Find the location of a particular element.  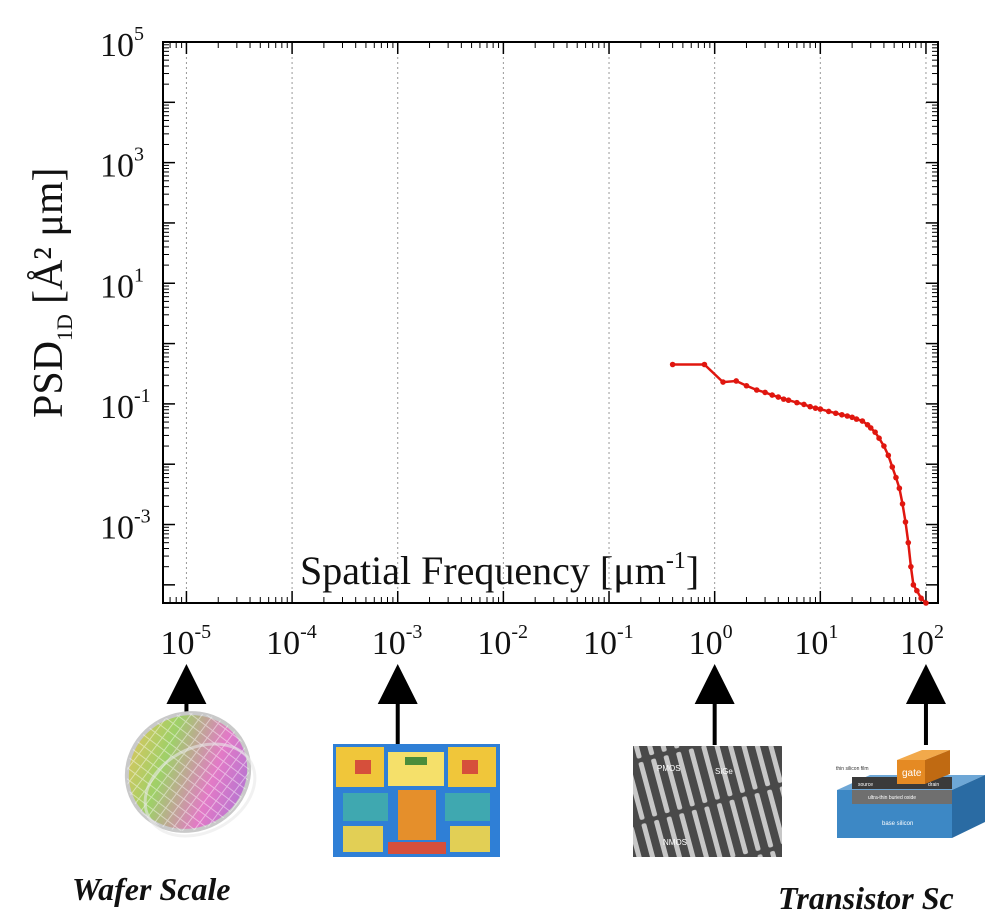

sem-label-sige: SiGe is located at coordinates (724, 771).